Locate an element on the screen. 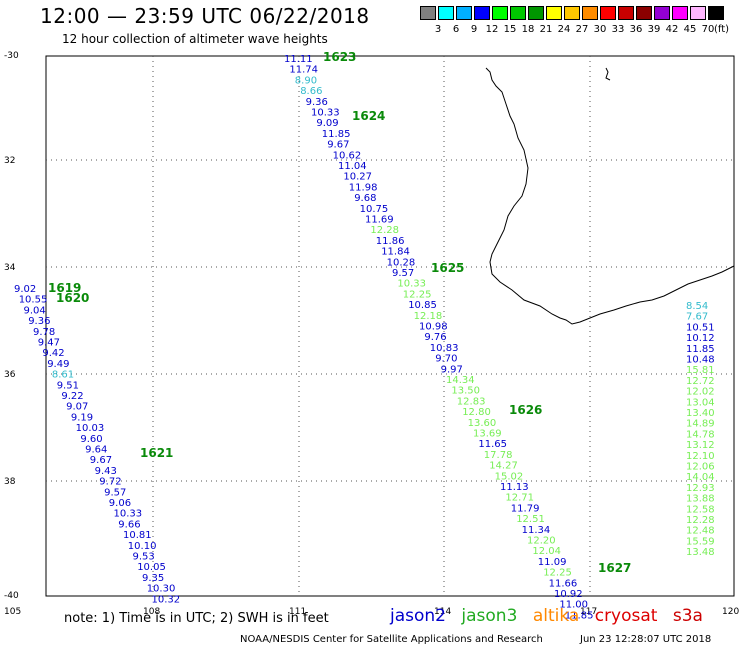 The height and width of the screenshot is (650, 740). wave-height-value: 14.34 is located at coordinates (460, 380).